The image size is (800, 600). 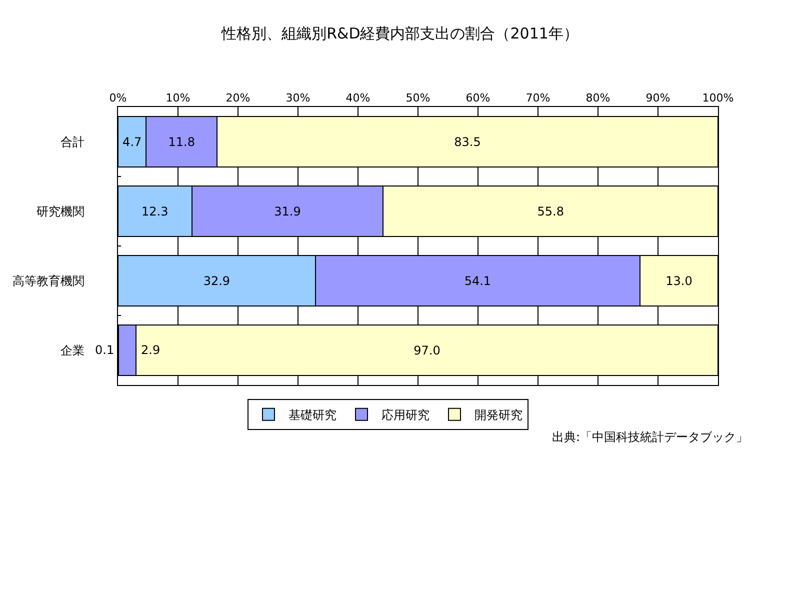 What do you see at coordinates (478, 98) in the screenshot?
I see `x-tick-label: 60%` at bounding box center [478, 98].